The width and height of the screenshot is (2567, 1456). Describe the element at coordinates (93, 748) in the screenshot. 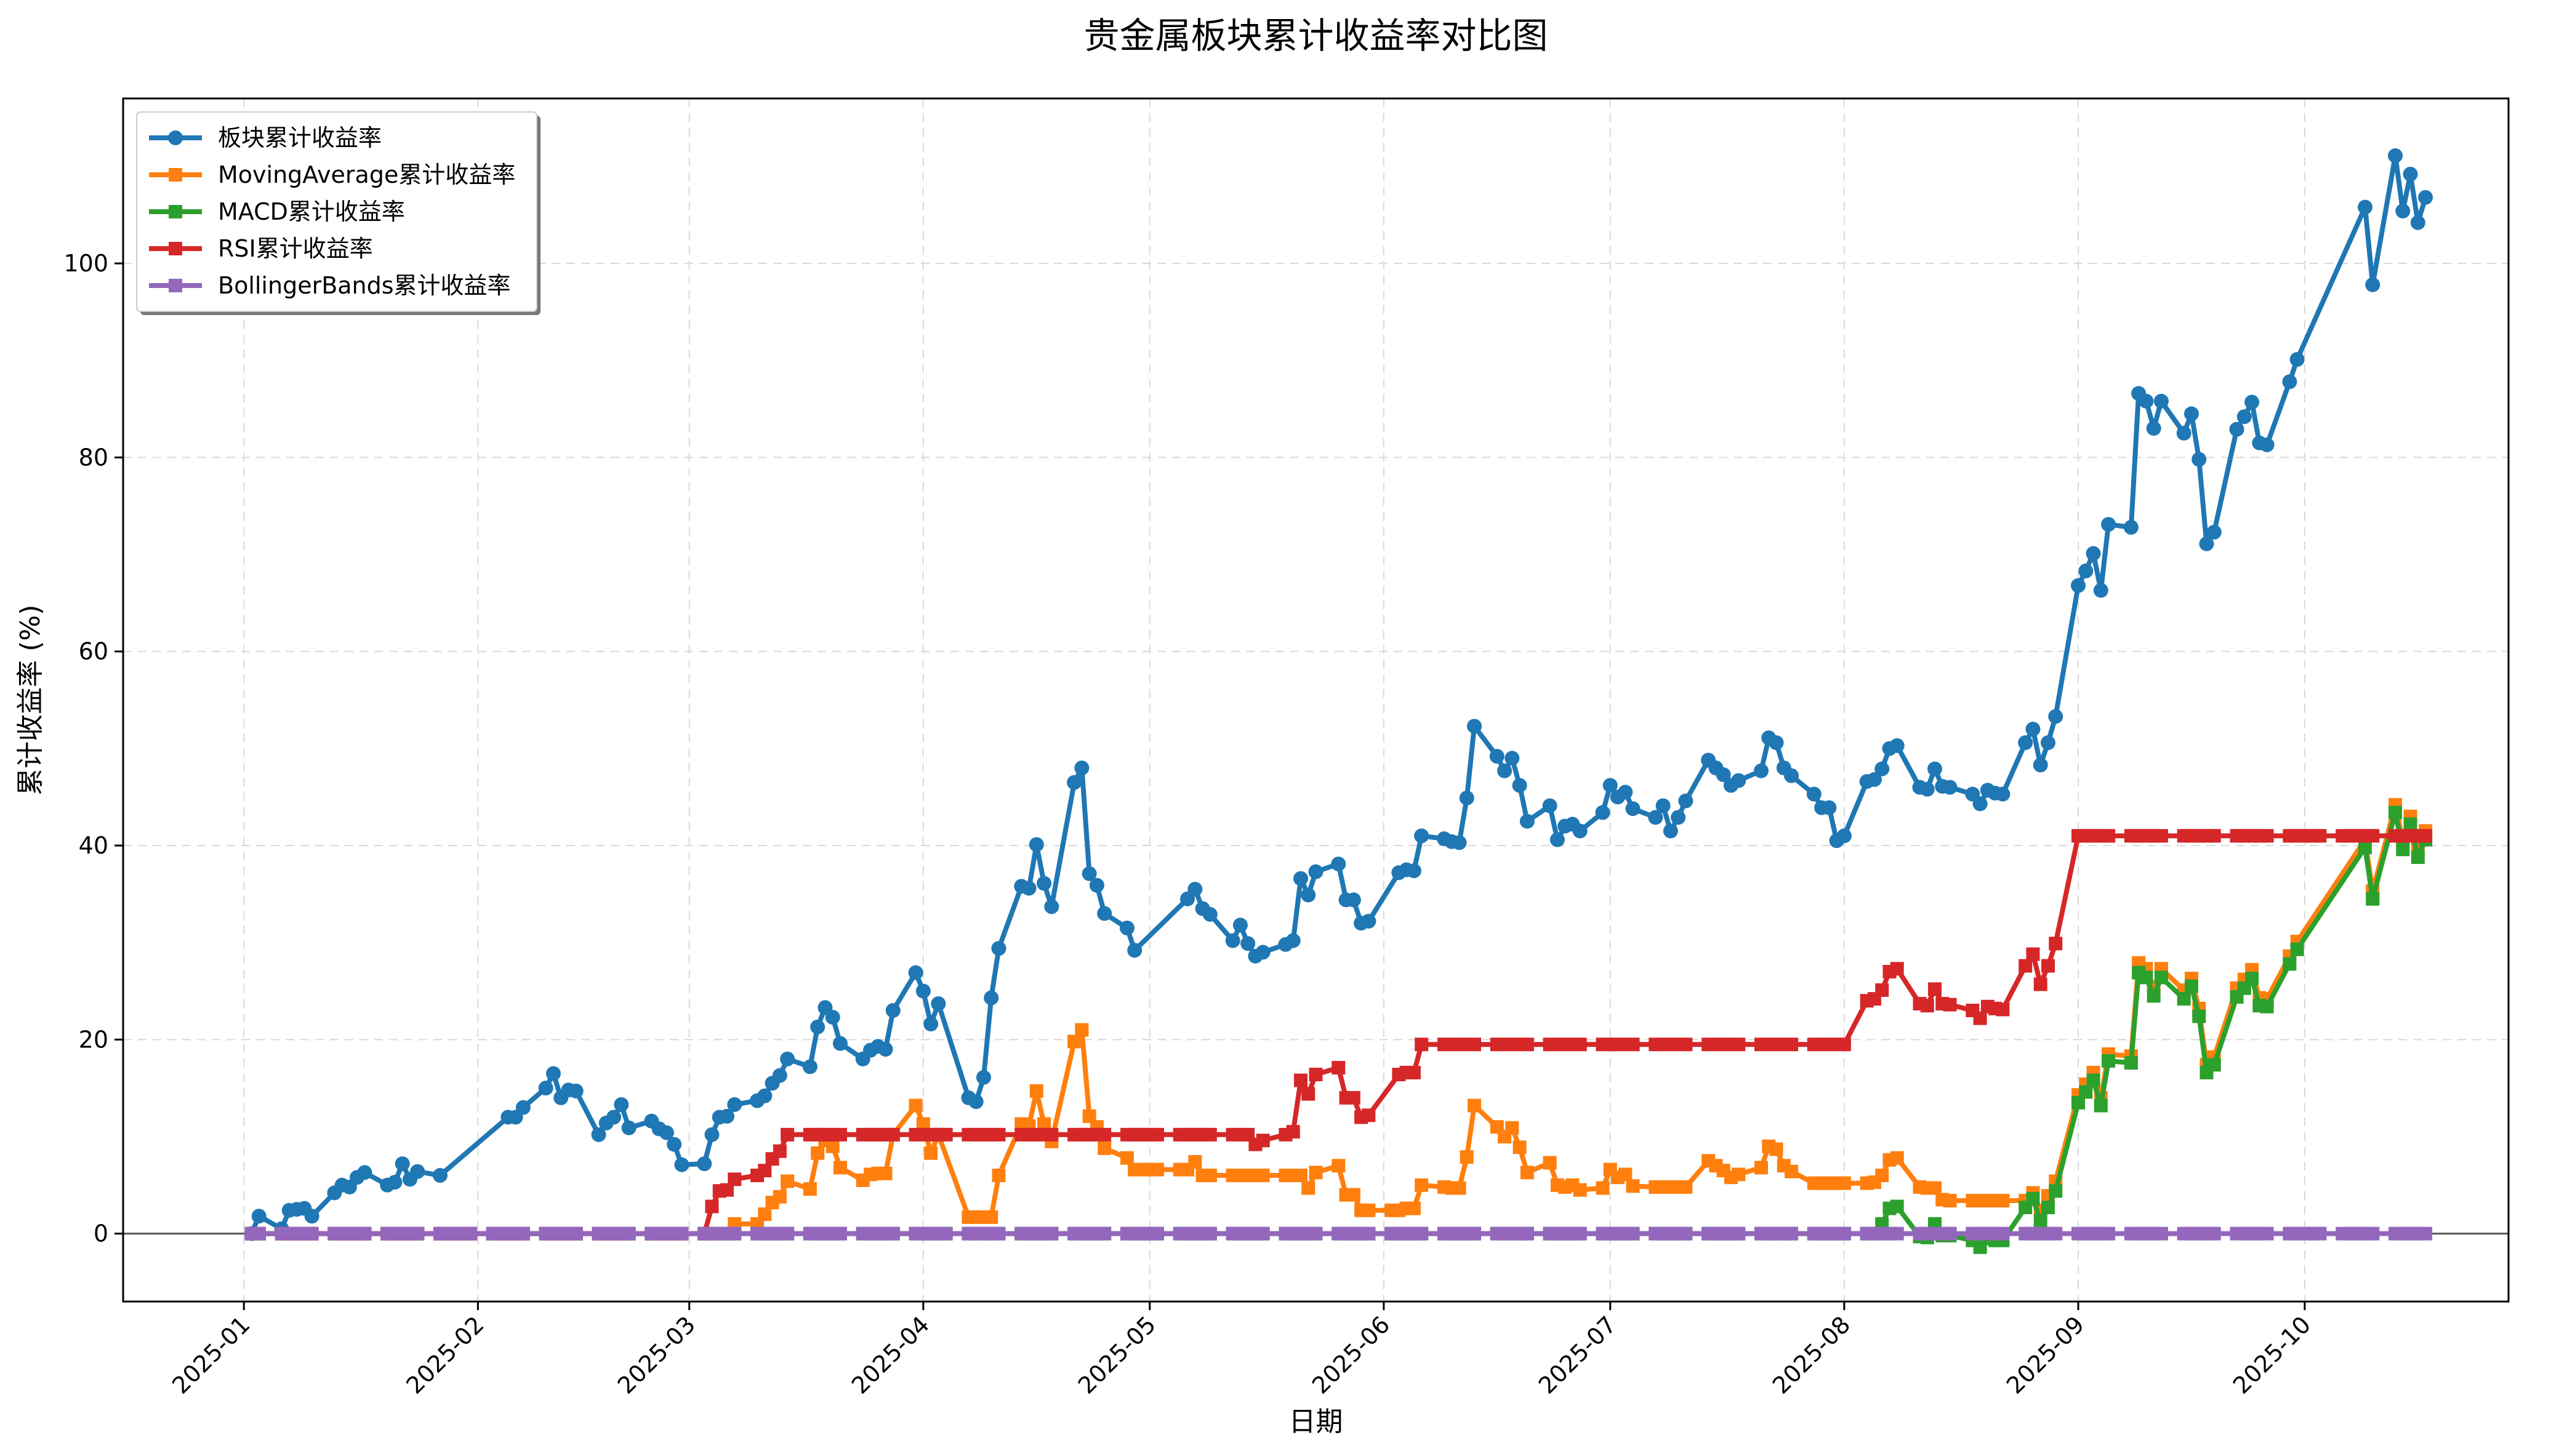

I see `y-axis-ticks: 0 20 40 60 80 100` at that location.